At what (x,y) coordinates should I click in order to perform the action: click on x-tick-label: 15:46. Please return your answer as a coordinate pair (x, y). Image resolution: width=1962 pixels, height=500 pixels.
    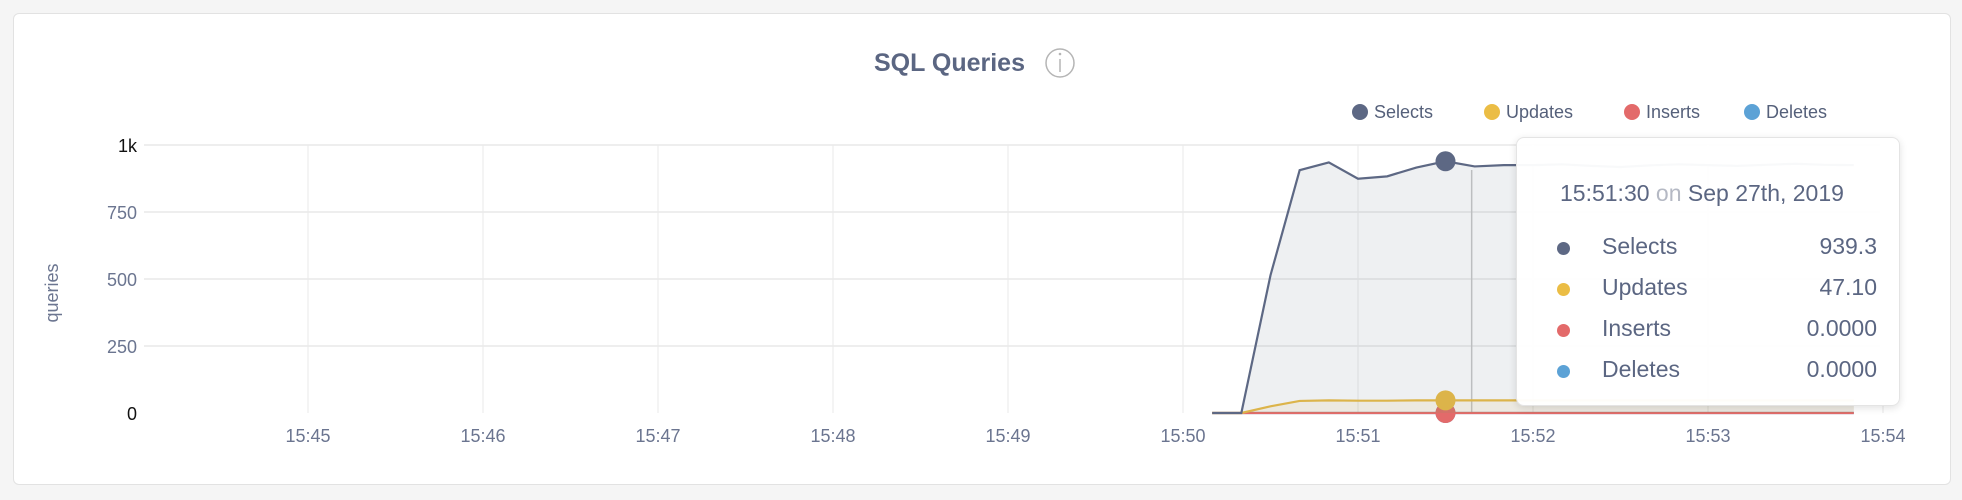
    Looking at the image, I should click on (482, 436).